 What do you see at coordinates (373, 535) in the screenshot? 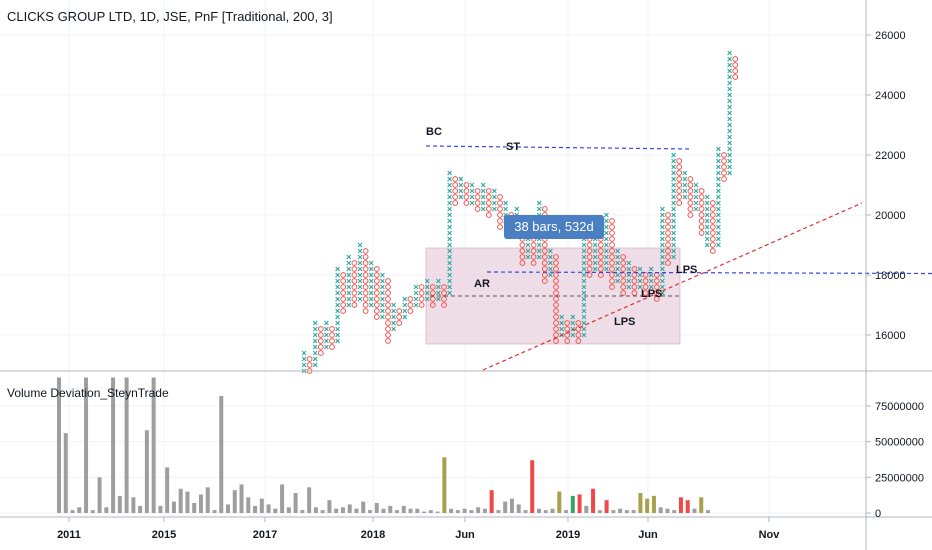
I see `x-tick-label: 2018` at bounding box center [373, 535].